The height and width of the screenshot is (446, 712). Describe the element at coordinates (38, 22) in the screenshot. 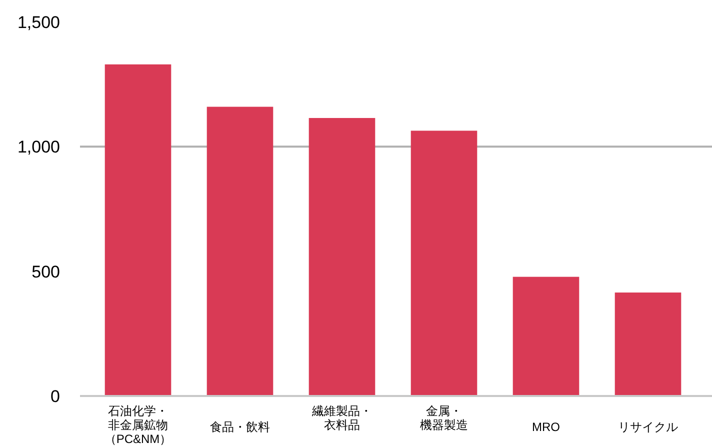

I see `y-tick-label: 1,500` at that location.